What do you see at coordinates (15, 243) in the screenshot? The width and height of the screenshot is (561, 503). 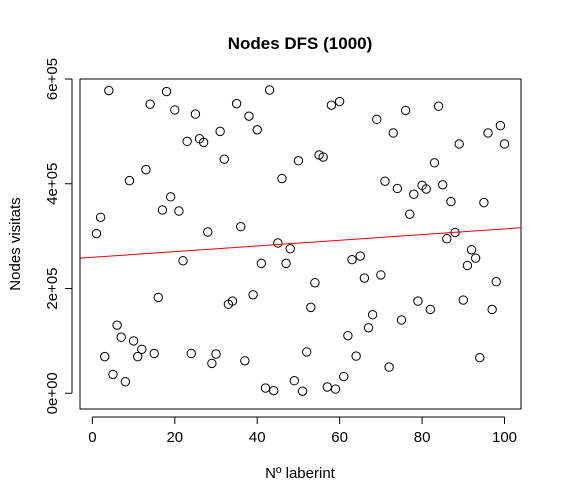 I see `y-axis-title: Nodes visitats` at bounding box center [15, 243].